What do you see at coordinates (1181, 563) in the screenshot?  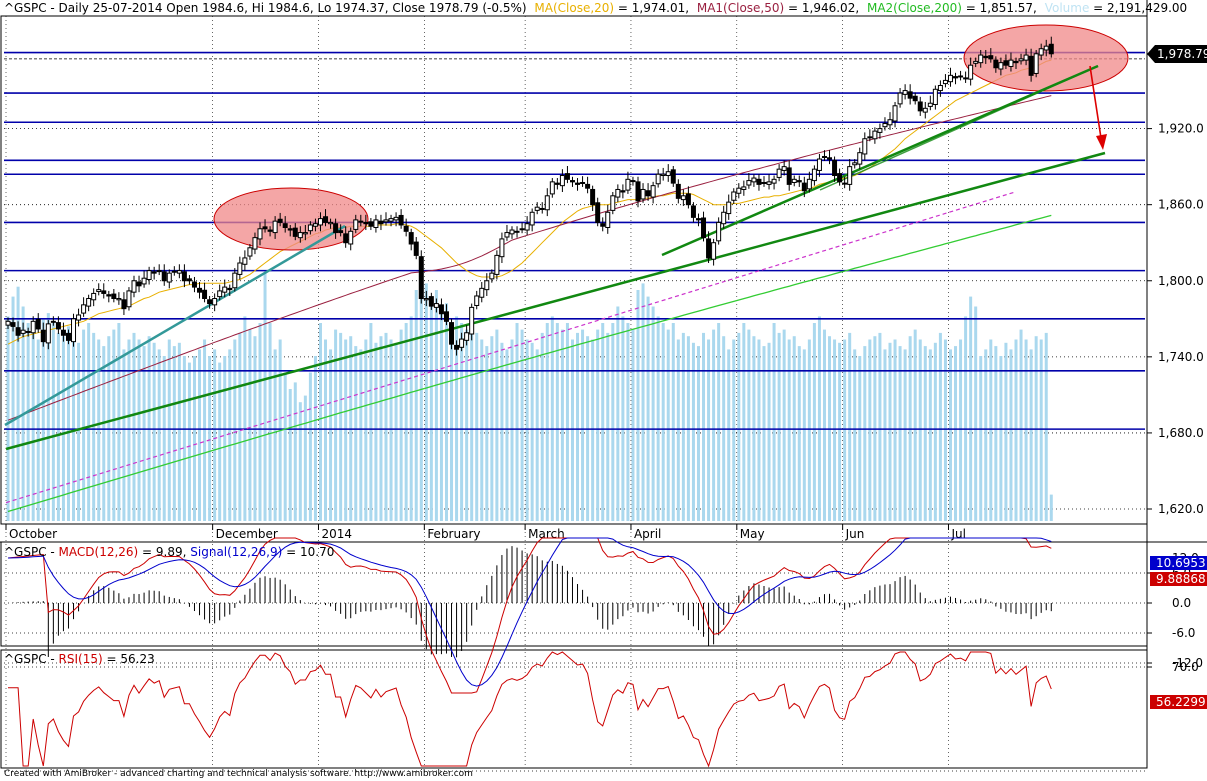 I see `signal-value-tag-label: 10.6953` at bounding box center [1181, 563].